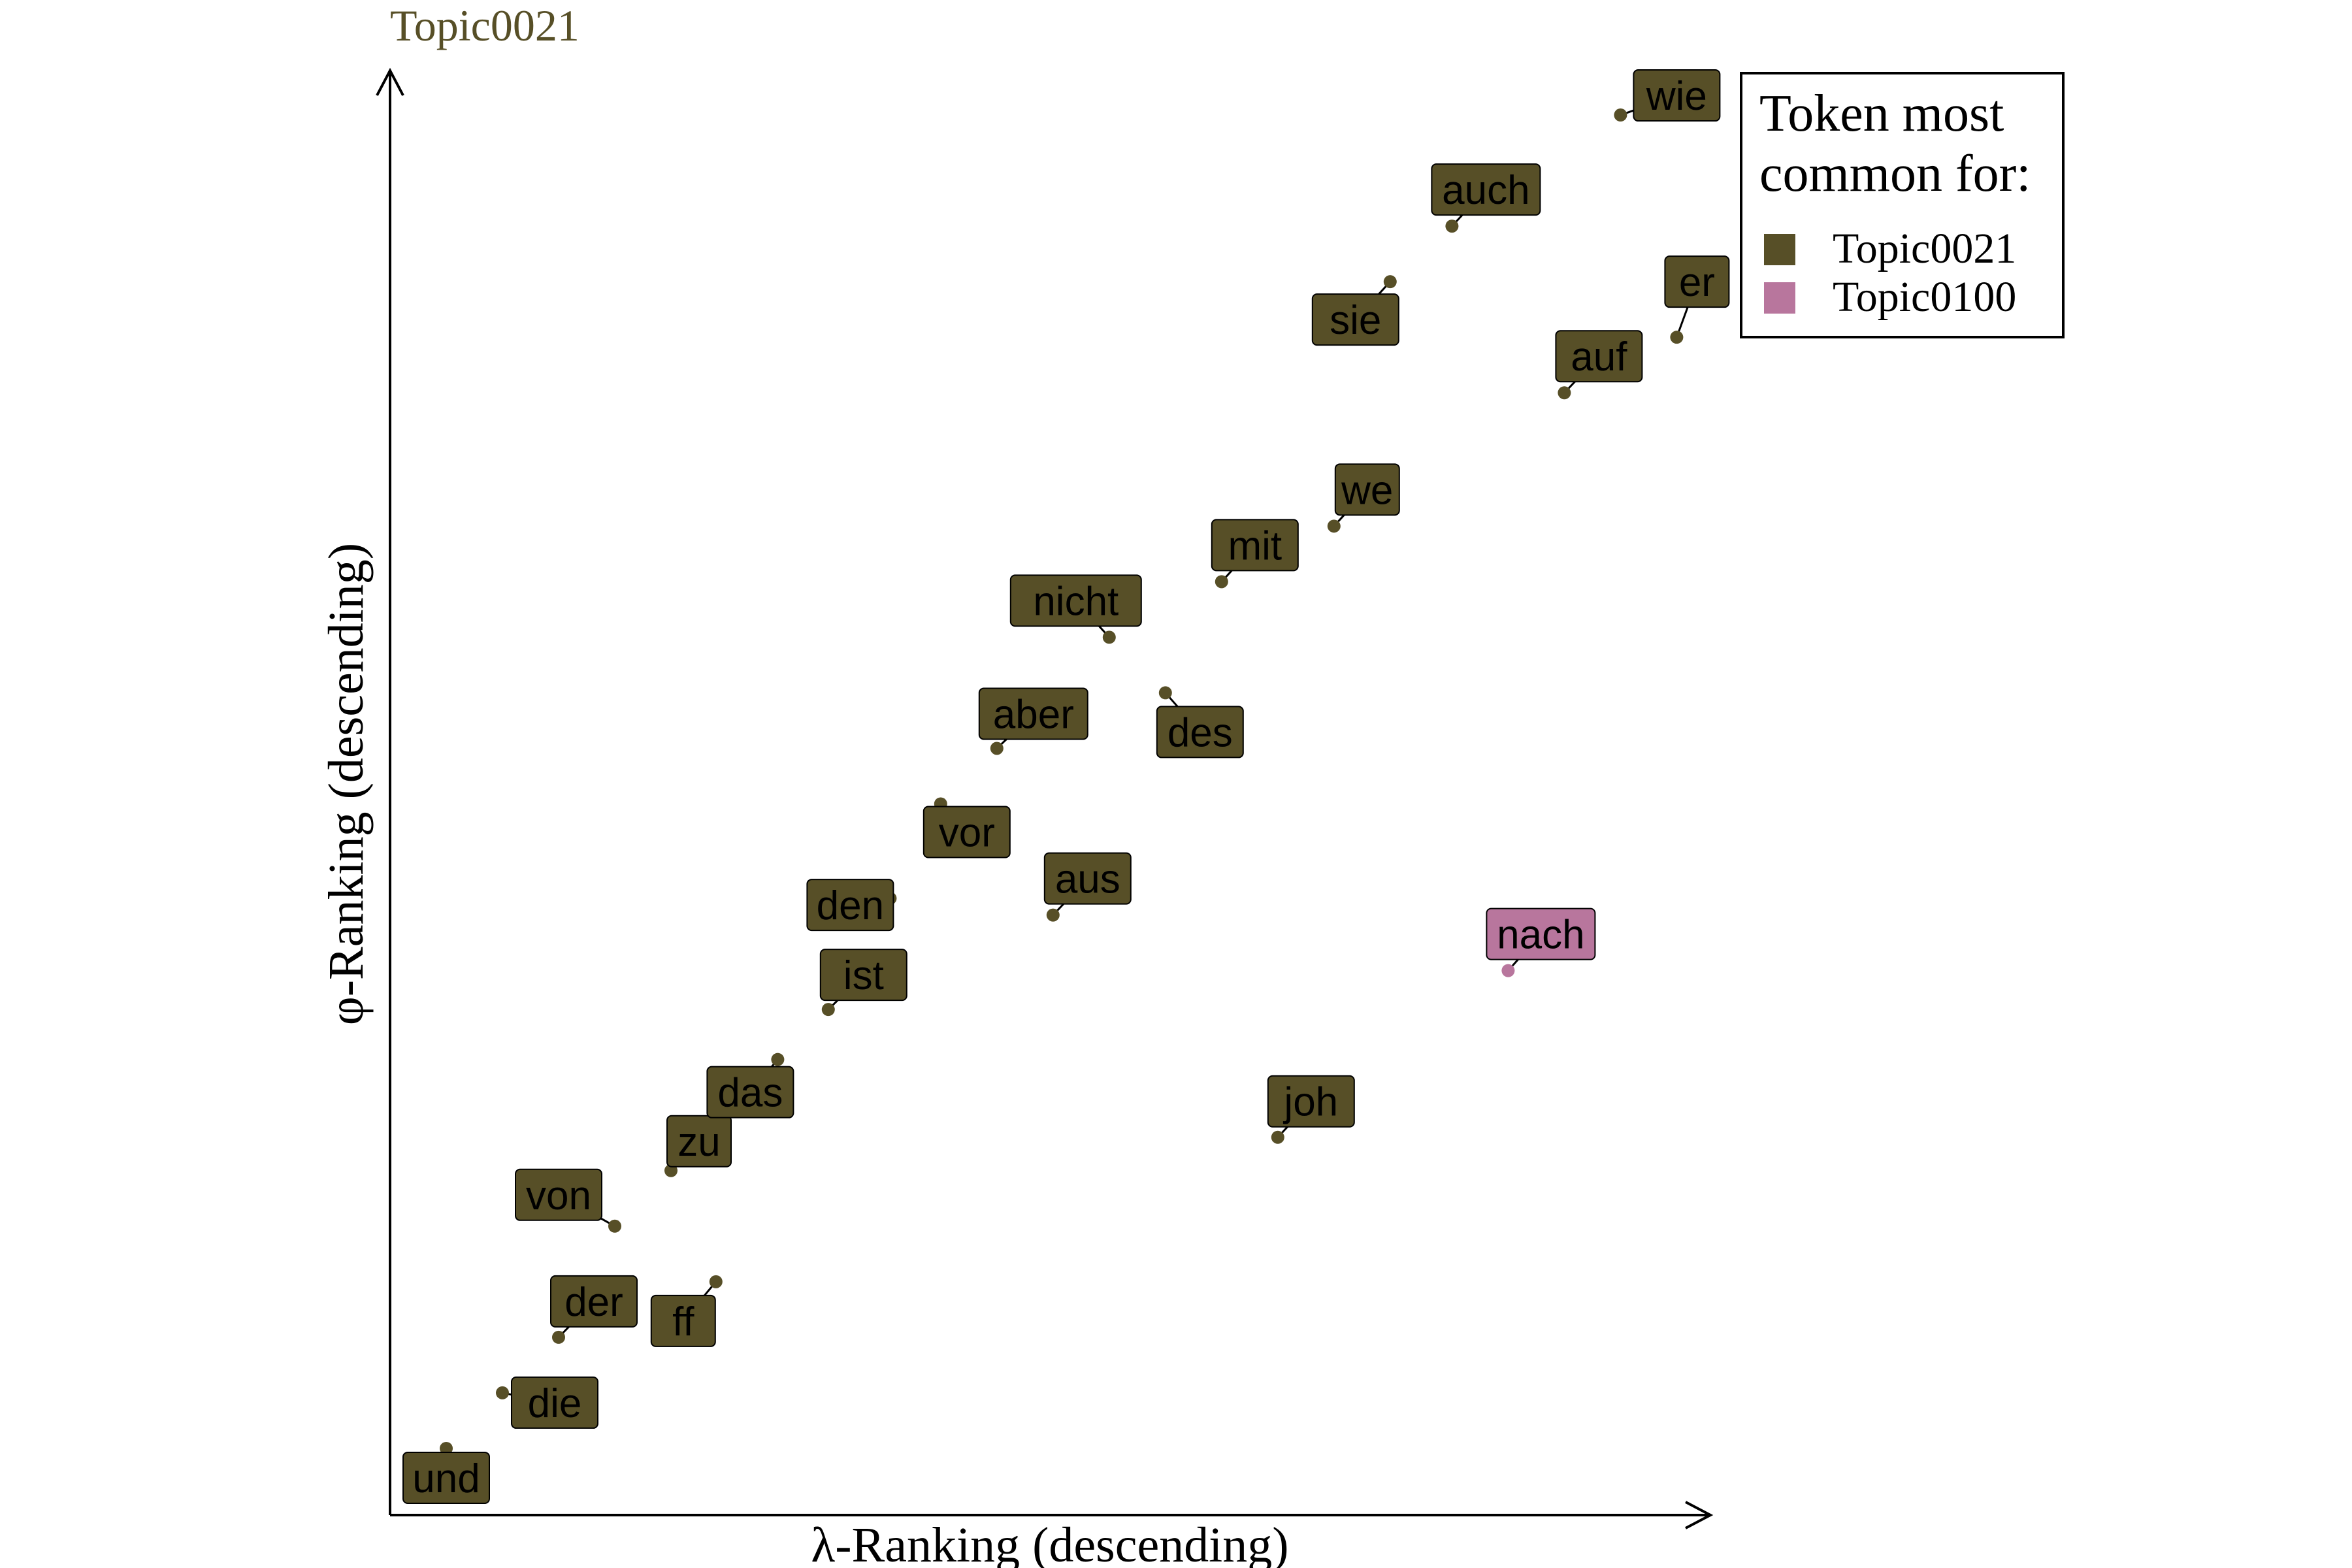 The width and height of the screenshot is (2352, 1568). I want to click on label-box-den, so click(850, 905).